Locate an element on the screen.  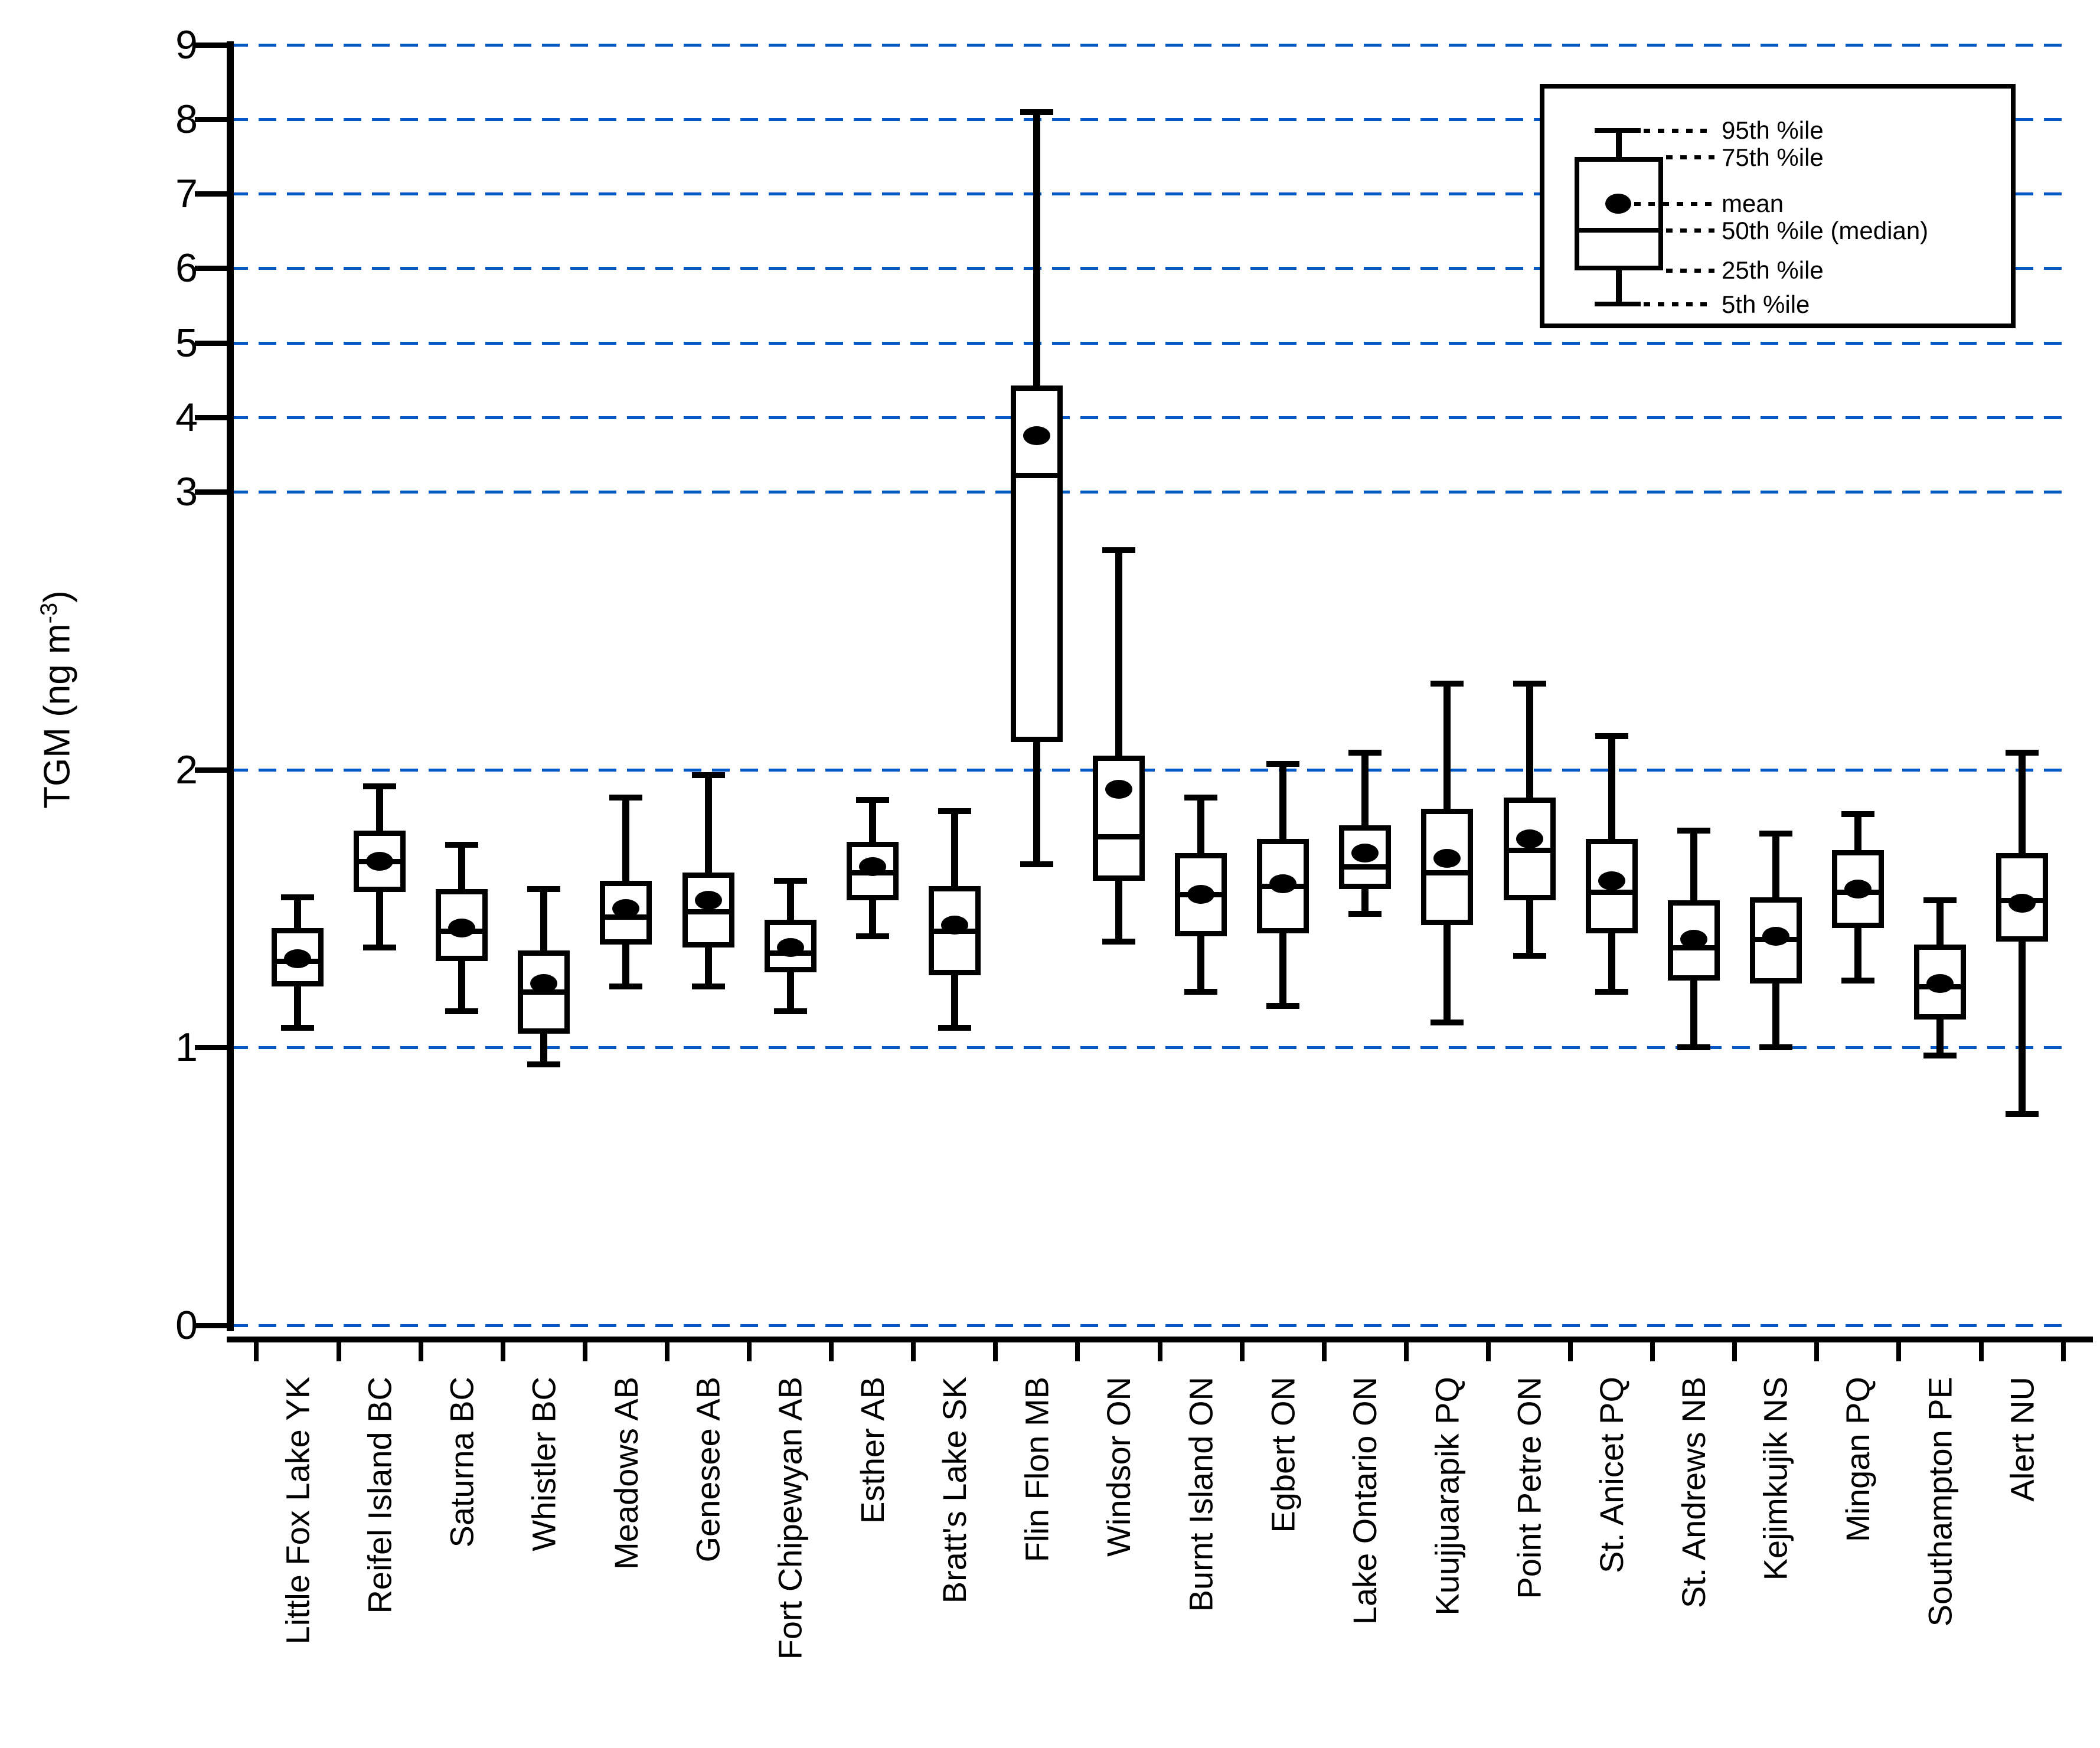
whisker-lower-bratt-s-lake-sk is located at coordinates (954, 1001).